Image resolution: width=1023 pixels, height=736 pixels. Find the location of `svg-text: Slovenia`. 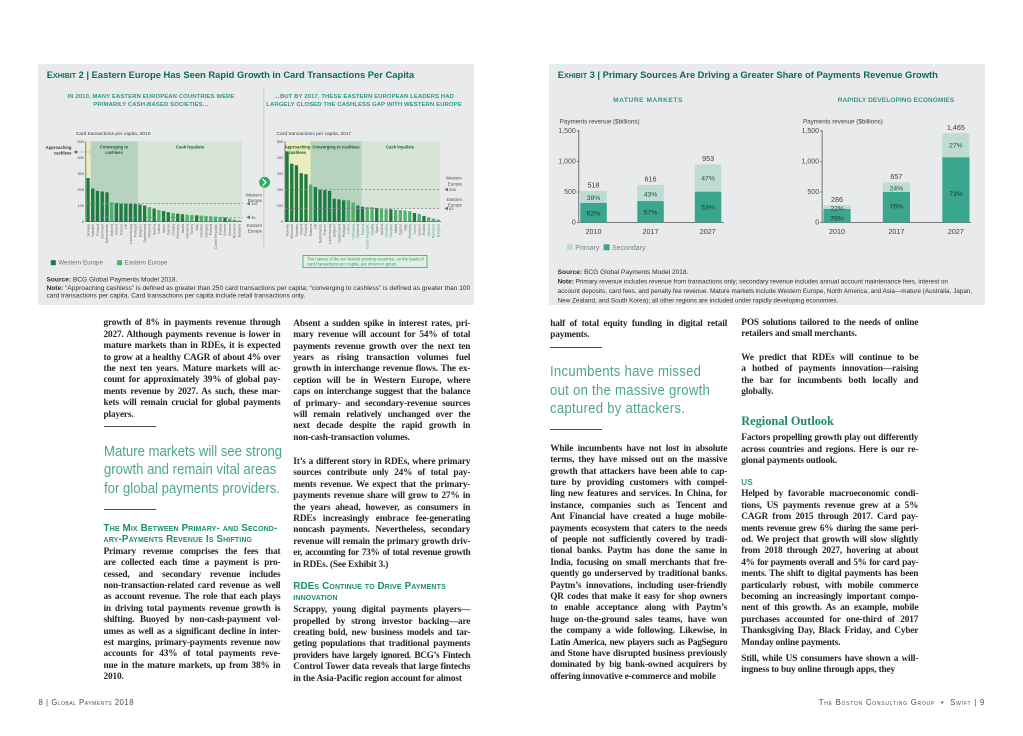

svg-text: Slovenia is located at coordinates (150, 231).